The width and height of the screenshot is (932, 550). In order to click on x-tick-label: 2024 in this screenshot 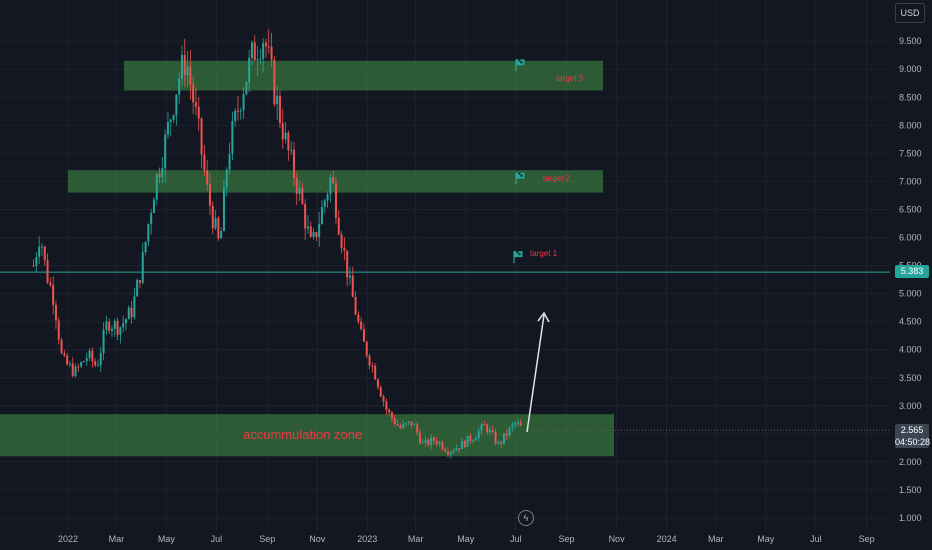, I will do `click(667, 539)`.